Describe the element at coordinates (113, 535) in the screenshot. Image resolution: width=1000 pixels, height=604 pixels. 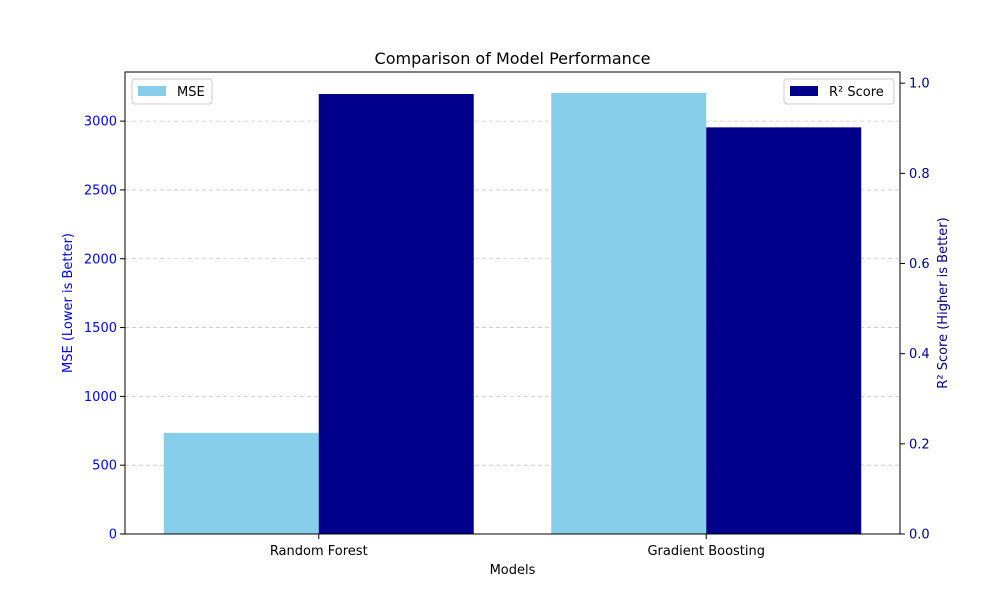
I see `left-tick-label: 0` at that location.